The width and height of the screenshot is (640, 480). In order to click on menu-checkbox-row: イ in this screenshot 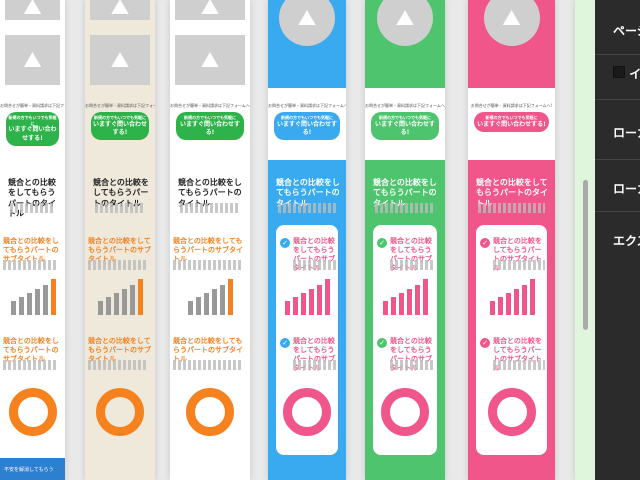, I will do `click(617, 77)`.